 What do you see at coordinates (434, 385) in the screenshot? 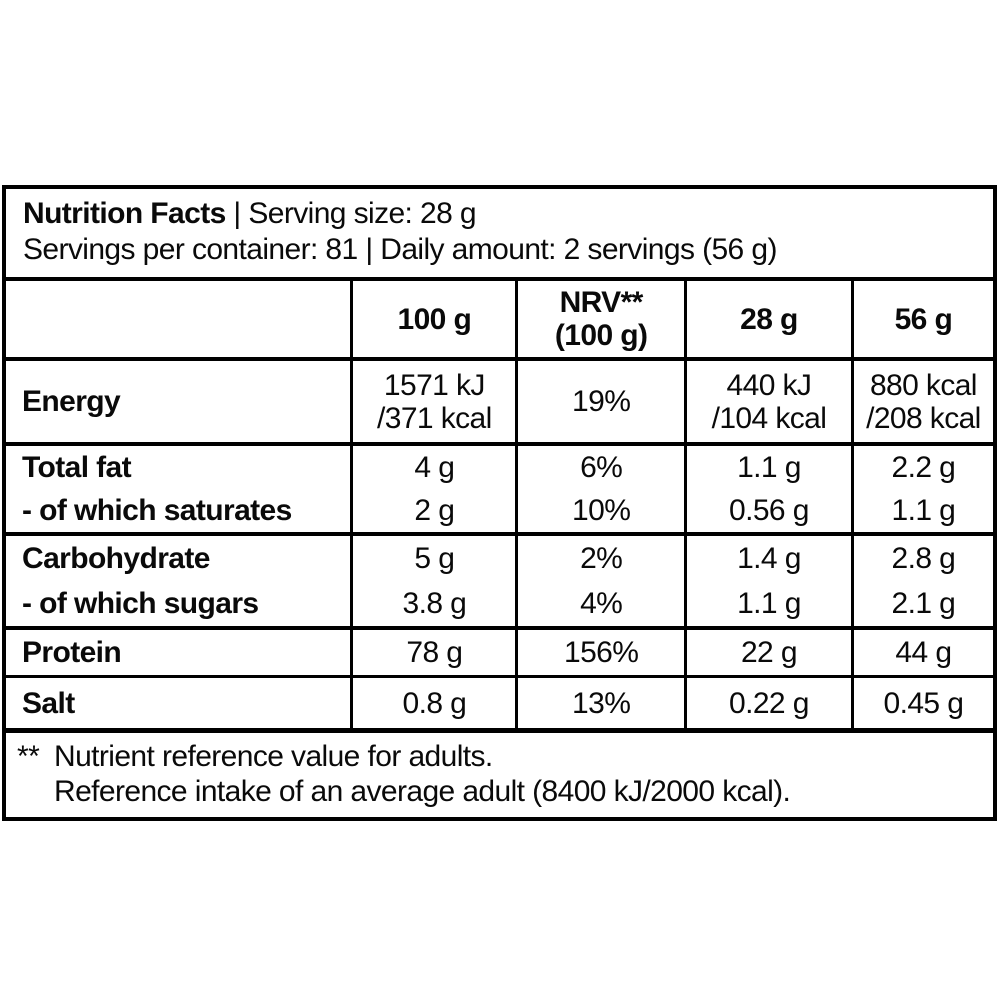
I see `energy-per100-kj: 1571 kJ` at bounding box center [434, 385].